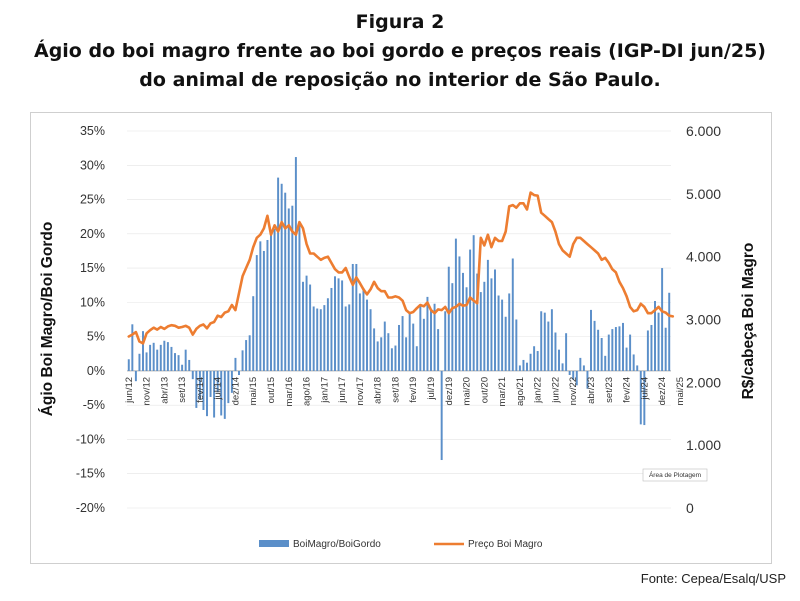 This screenshot has height=601, width=800. I want to click on tooltip-box, so click(675, 475).